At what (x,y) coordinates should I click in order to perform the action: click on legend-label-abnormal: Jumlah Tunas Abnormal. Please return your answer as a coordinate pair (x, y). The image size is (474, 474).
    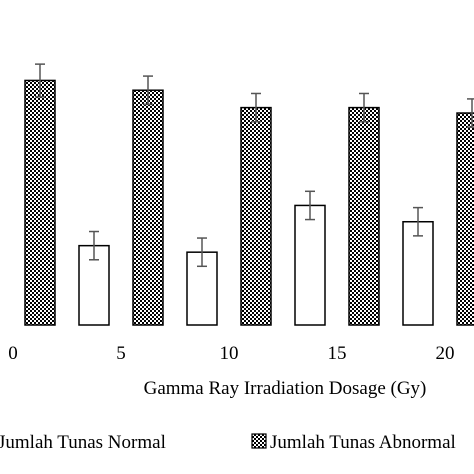
    Looking at the image, I should click on (363, 442).